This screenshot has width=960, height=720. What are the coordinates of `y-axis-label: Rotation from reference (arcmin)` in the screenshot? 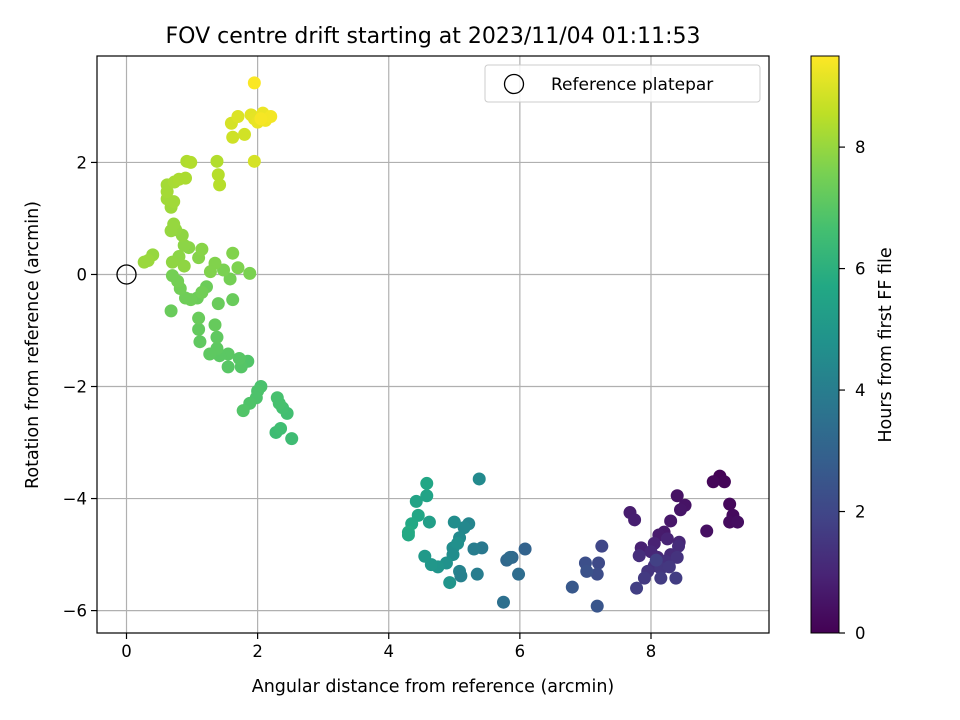 It's located at (33, 345).